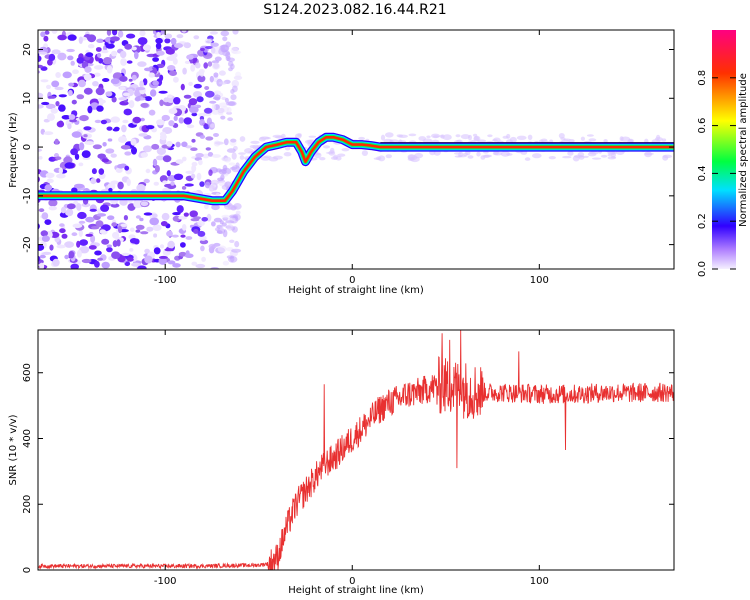 The height and width of the screenshot is (600, 750). I want to click on x-tick-label: 0, so click(352, 581).